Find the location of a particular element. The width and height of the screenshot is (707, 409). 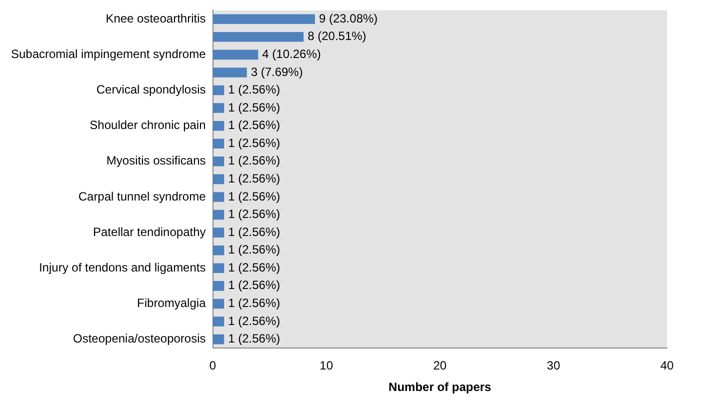

y-tick-label: Myositis ossificans is located at coordinates (156, 161).